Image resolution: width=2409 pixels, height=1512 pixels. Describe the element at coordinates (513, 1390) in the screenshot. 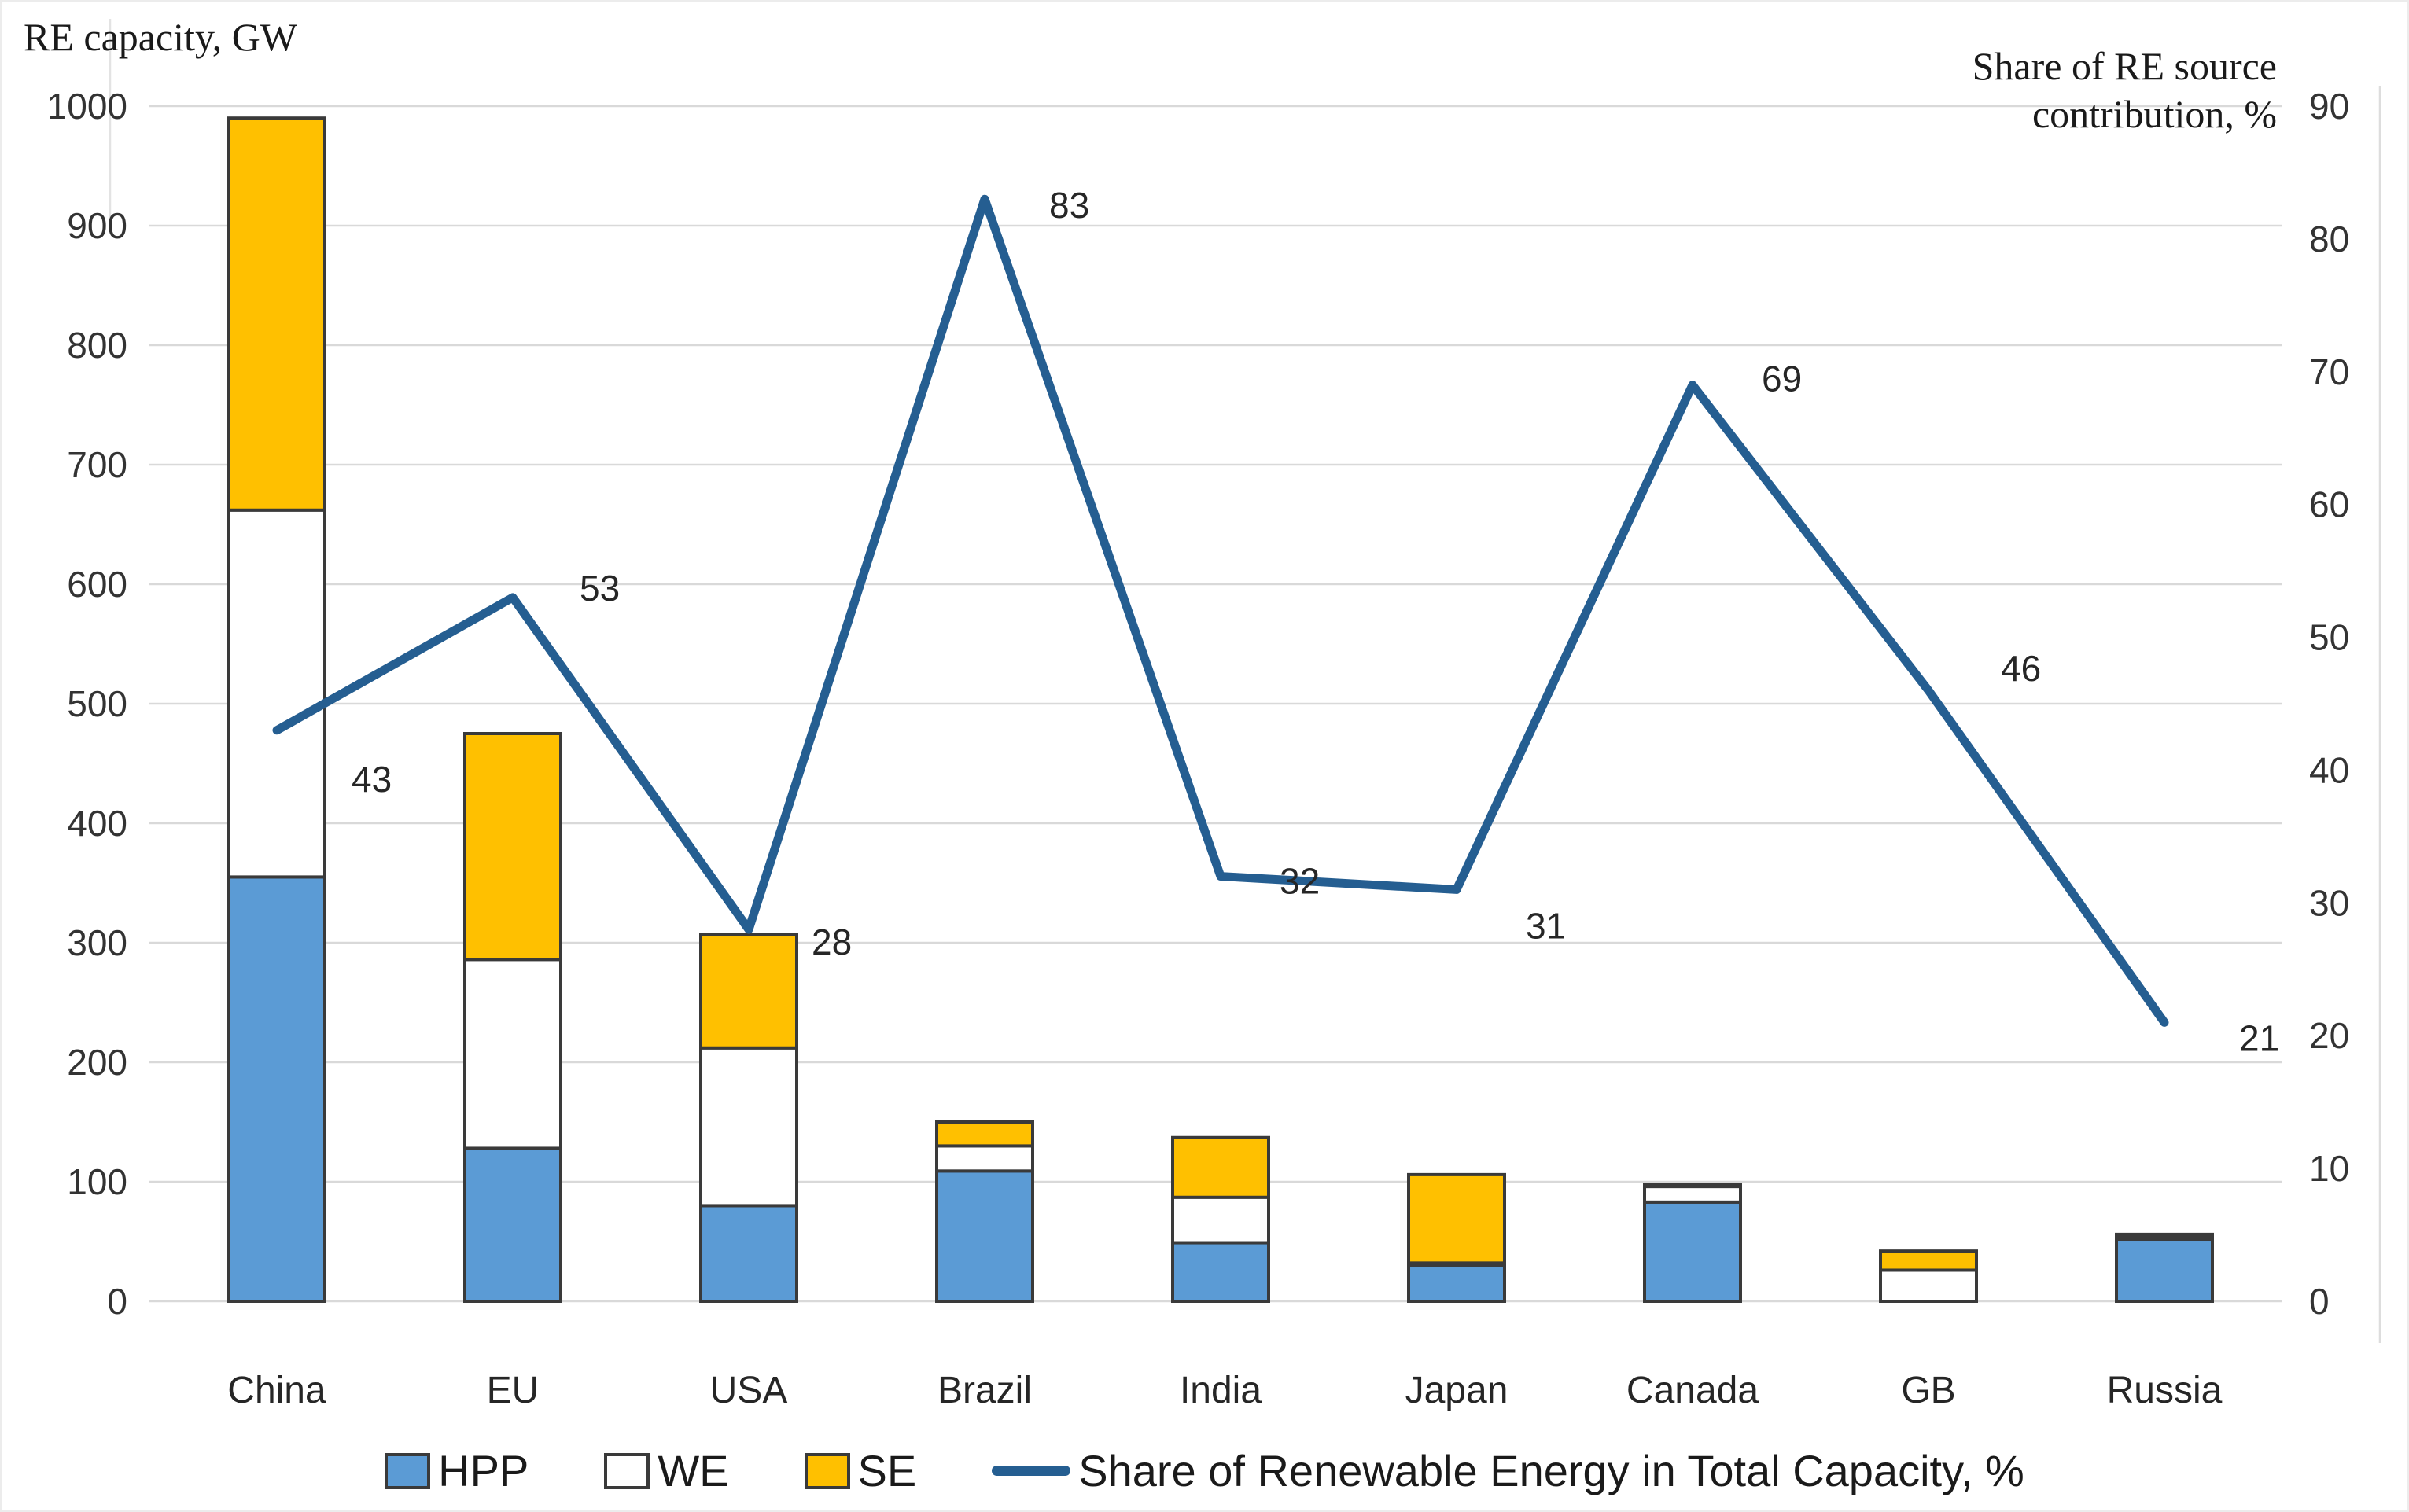

I see `category-label-eu: EU` at that location.